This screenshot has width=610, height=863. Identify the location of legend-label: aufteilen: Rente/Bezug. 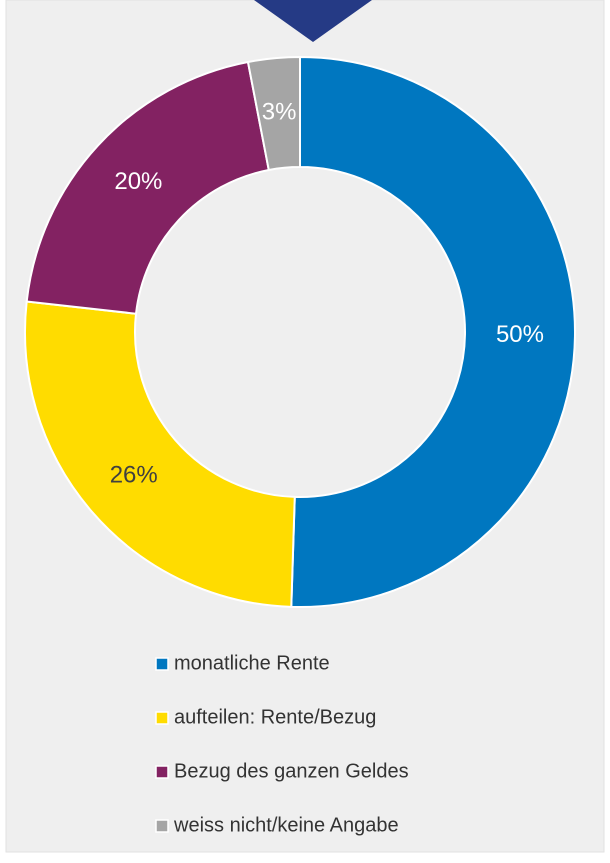
(275, 717).